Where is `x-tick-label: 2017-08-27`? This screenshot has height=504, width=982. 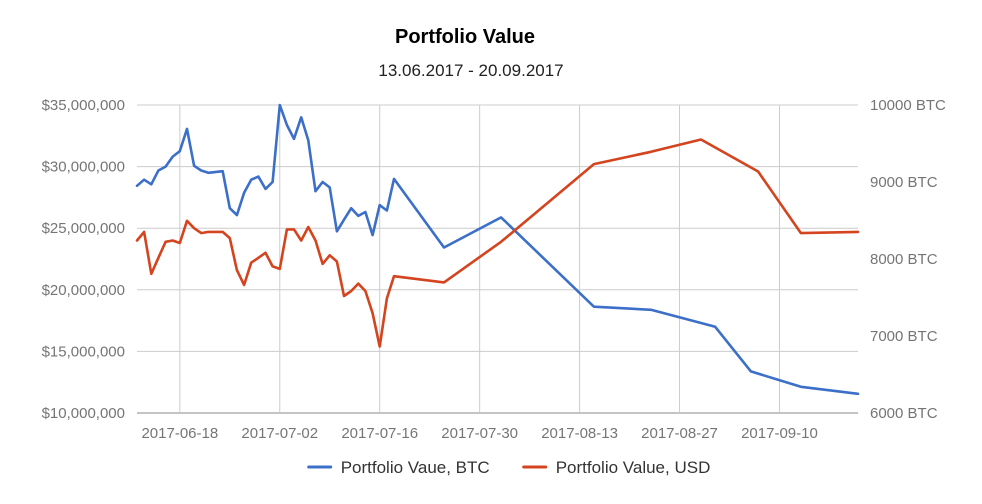 x-tick-label: 2017-08-27 is located at coordinates (679, 433).